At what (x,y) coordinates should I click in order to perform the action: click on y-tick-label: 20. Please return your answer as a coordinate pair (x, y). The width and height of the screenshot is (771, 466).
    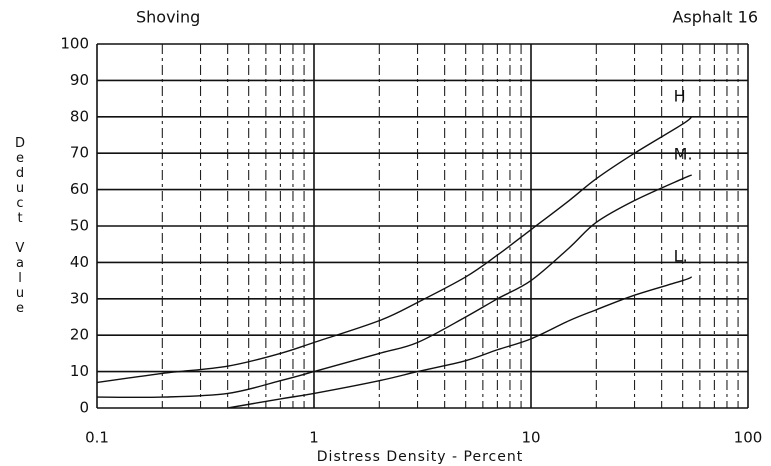
    Looking at the image, I should click on (79, 335).